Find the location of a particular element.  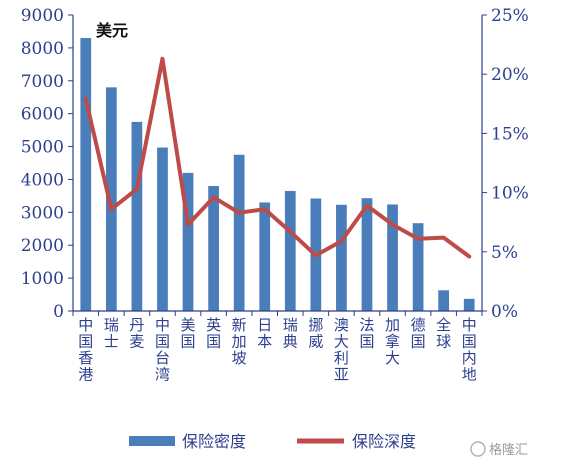

x-category-label-3: 中国台湾 is located at coordinates (162, 350).